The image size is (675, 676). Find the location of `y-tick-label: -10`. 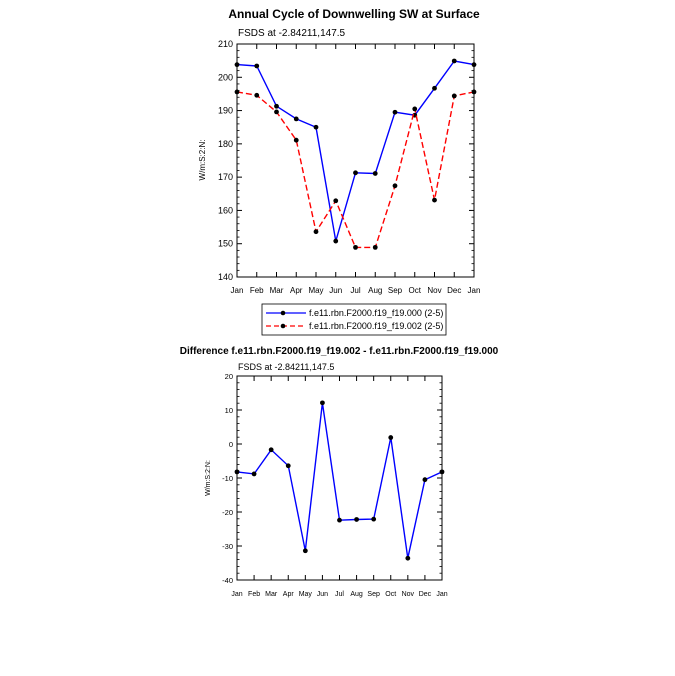

y-tick-label: -10 is located at coordinates (227, 478).